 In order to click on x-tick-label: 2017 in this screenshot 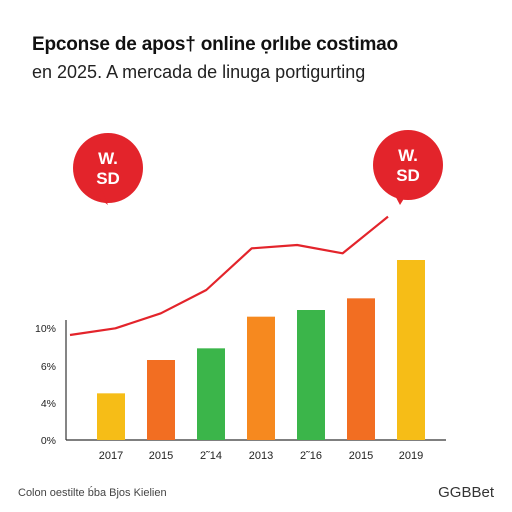, I will do `click(111, 456)`.